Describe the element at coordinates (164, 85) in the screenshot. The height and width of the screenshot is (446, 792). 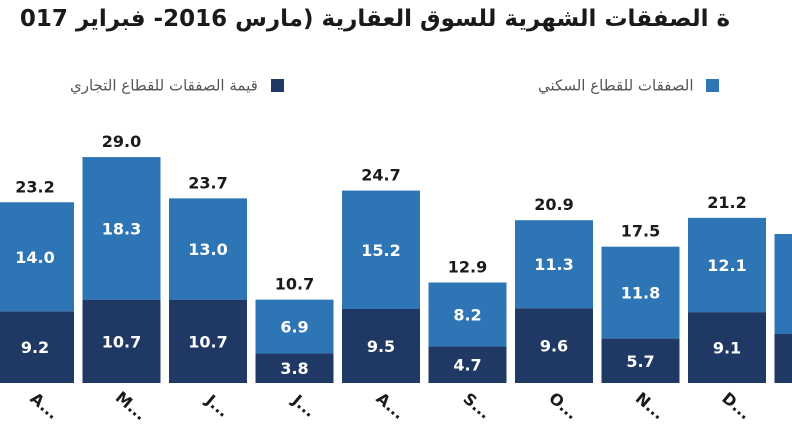
I see `legend-label-commercial: قيمة الصفقات للقطاع التجاري` at that location.